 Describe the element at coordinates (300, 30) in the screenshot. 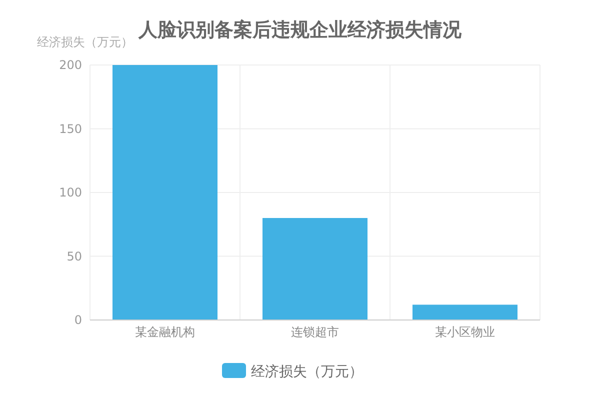

I see `chart-title: 人脸识别备案后违规企业经济损失情况` at that location.